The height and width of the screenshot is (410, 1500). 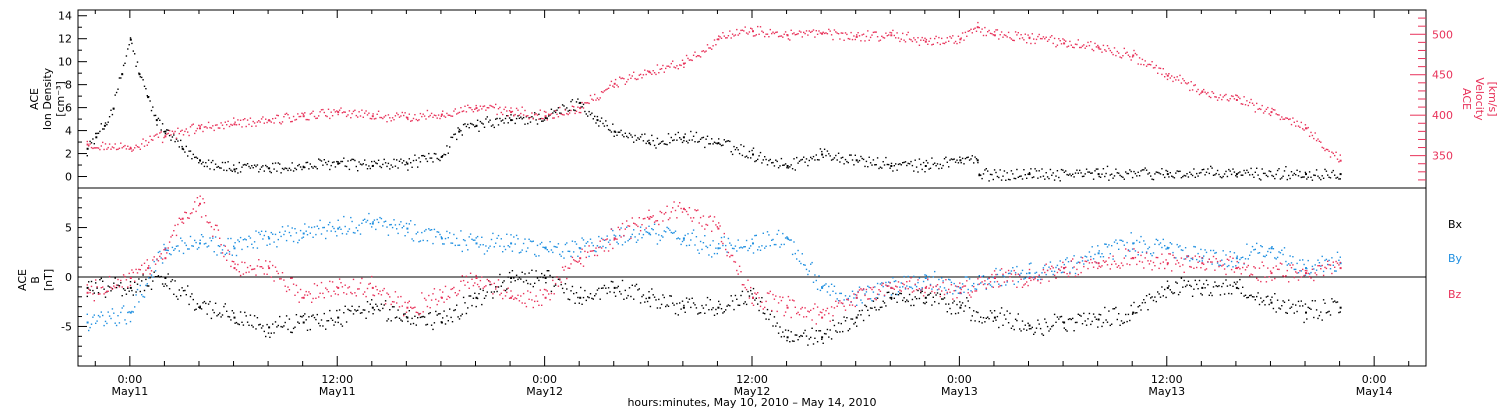 What do you see at coordinates (1029, 273) in the screenshot?
I see `series-by-data-point` at bounding box center [1029, 273].